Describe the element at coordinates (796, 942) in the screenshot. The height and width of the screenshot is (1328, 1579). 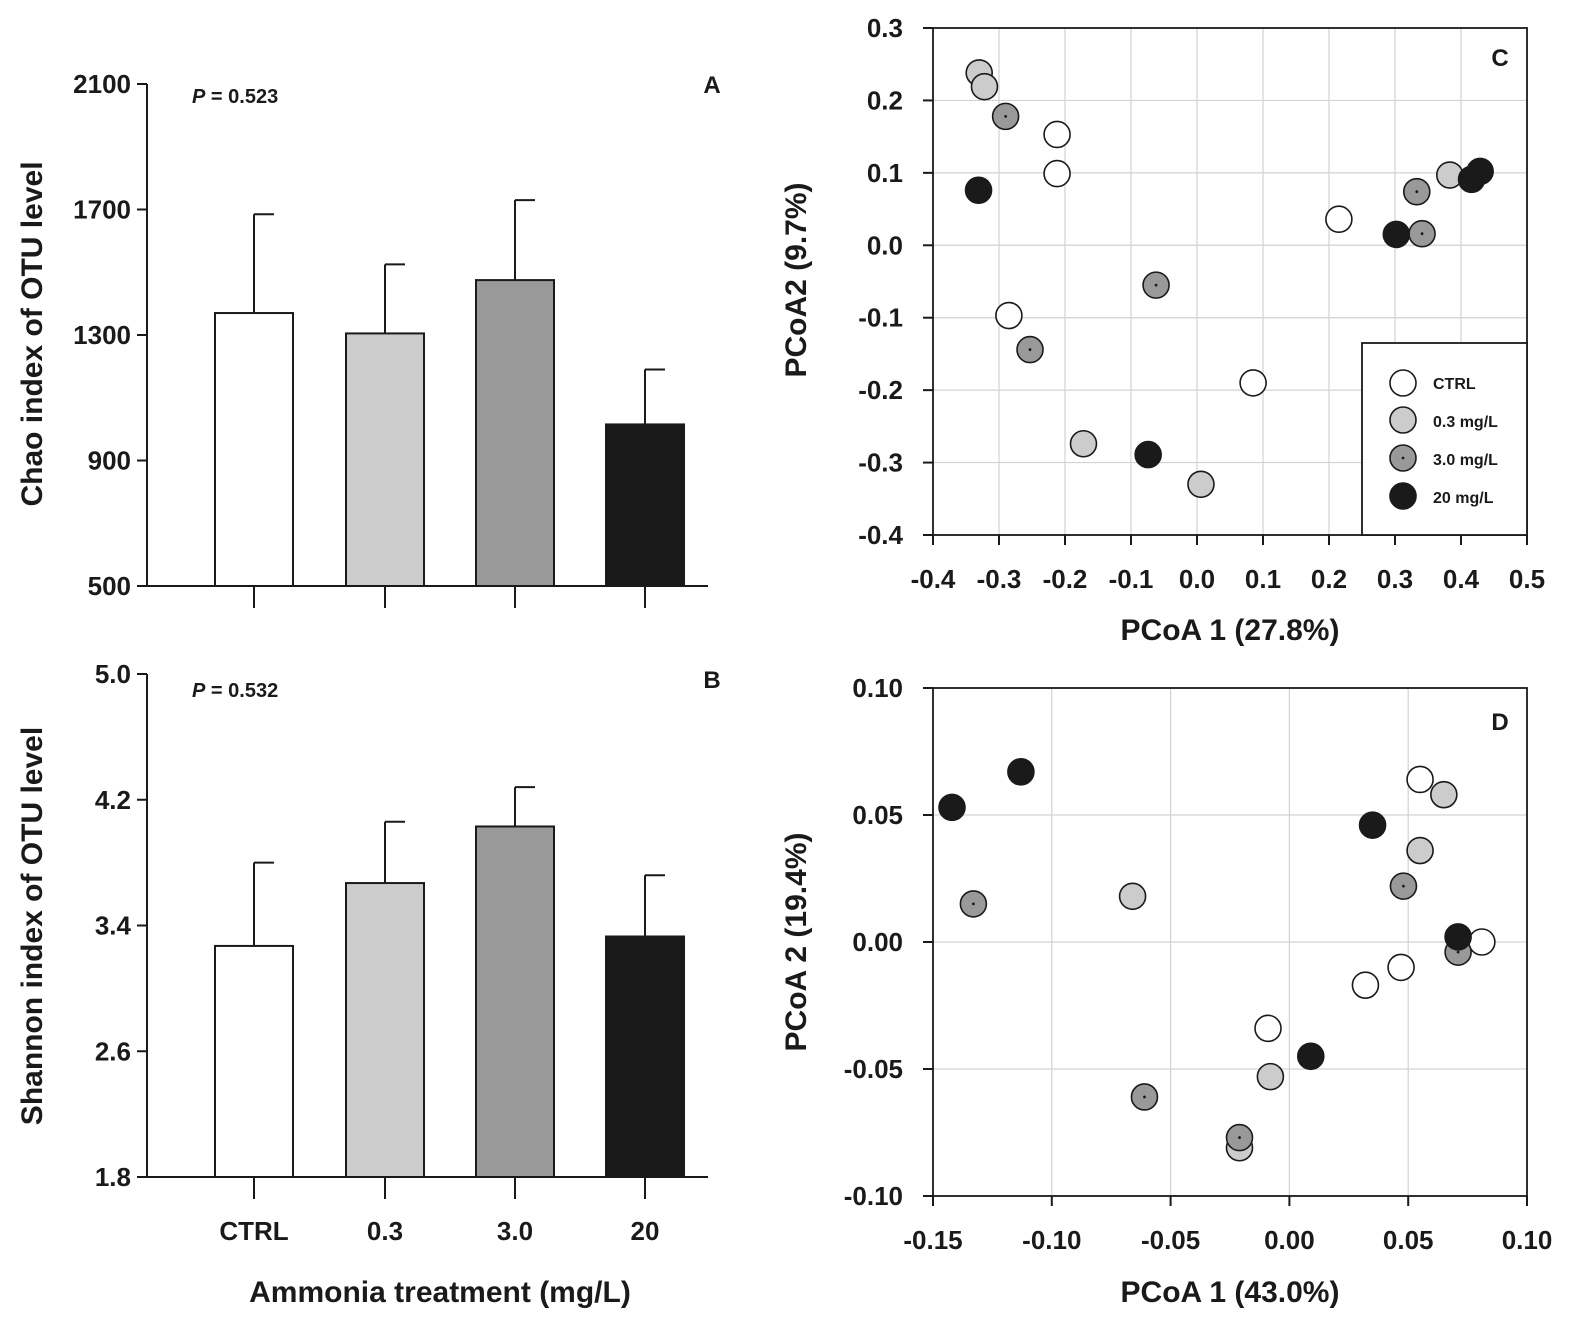
I see `panel-d-y-axis-title: PCoA 2 (19.4%)` at that location.